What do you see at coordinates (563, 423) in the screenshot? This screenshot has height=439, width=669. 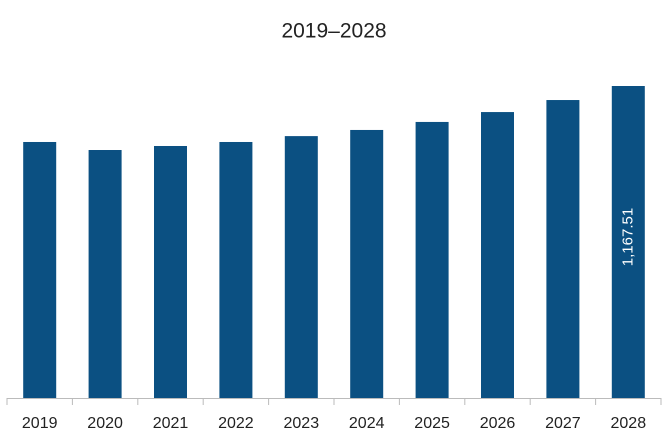 I see `x-tick-label: 2027` at bounding box center [563, 423].